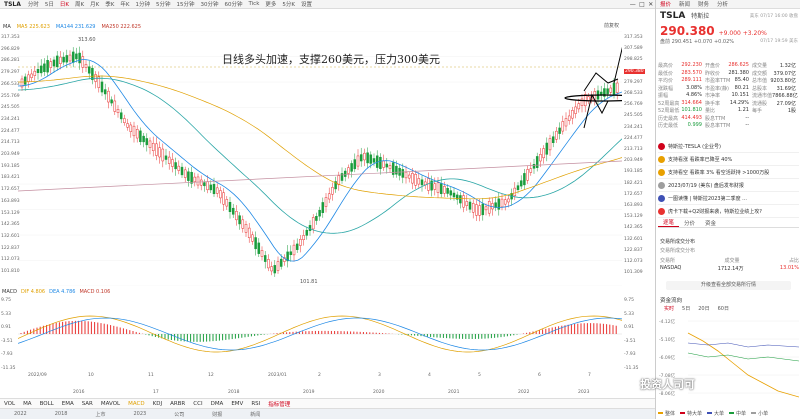 This screenshot has width=800, height=419. What do you see at coordinates (695, 413) in the screenshot?
I see `legend-label: 特大单` at bounding box center [695, 413].